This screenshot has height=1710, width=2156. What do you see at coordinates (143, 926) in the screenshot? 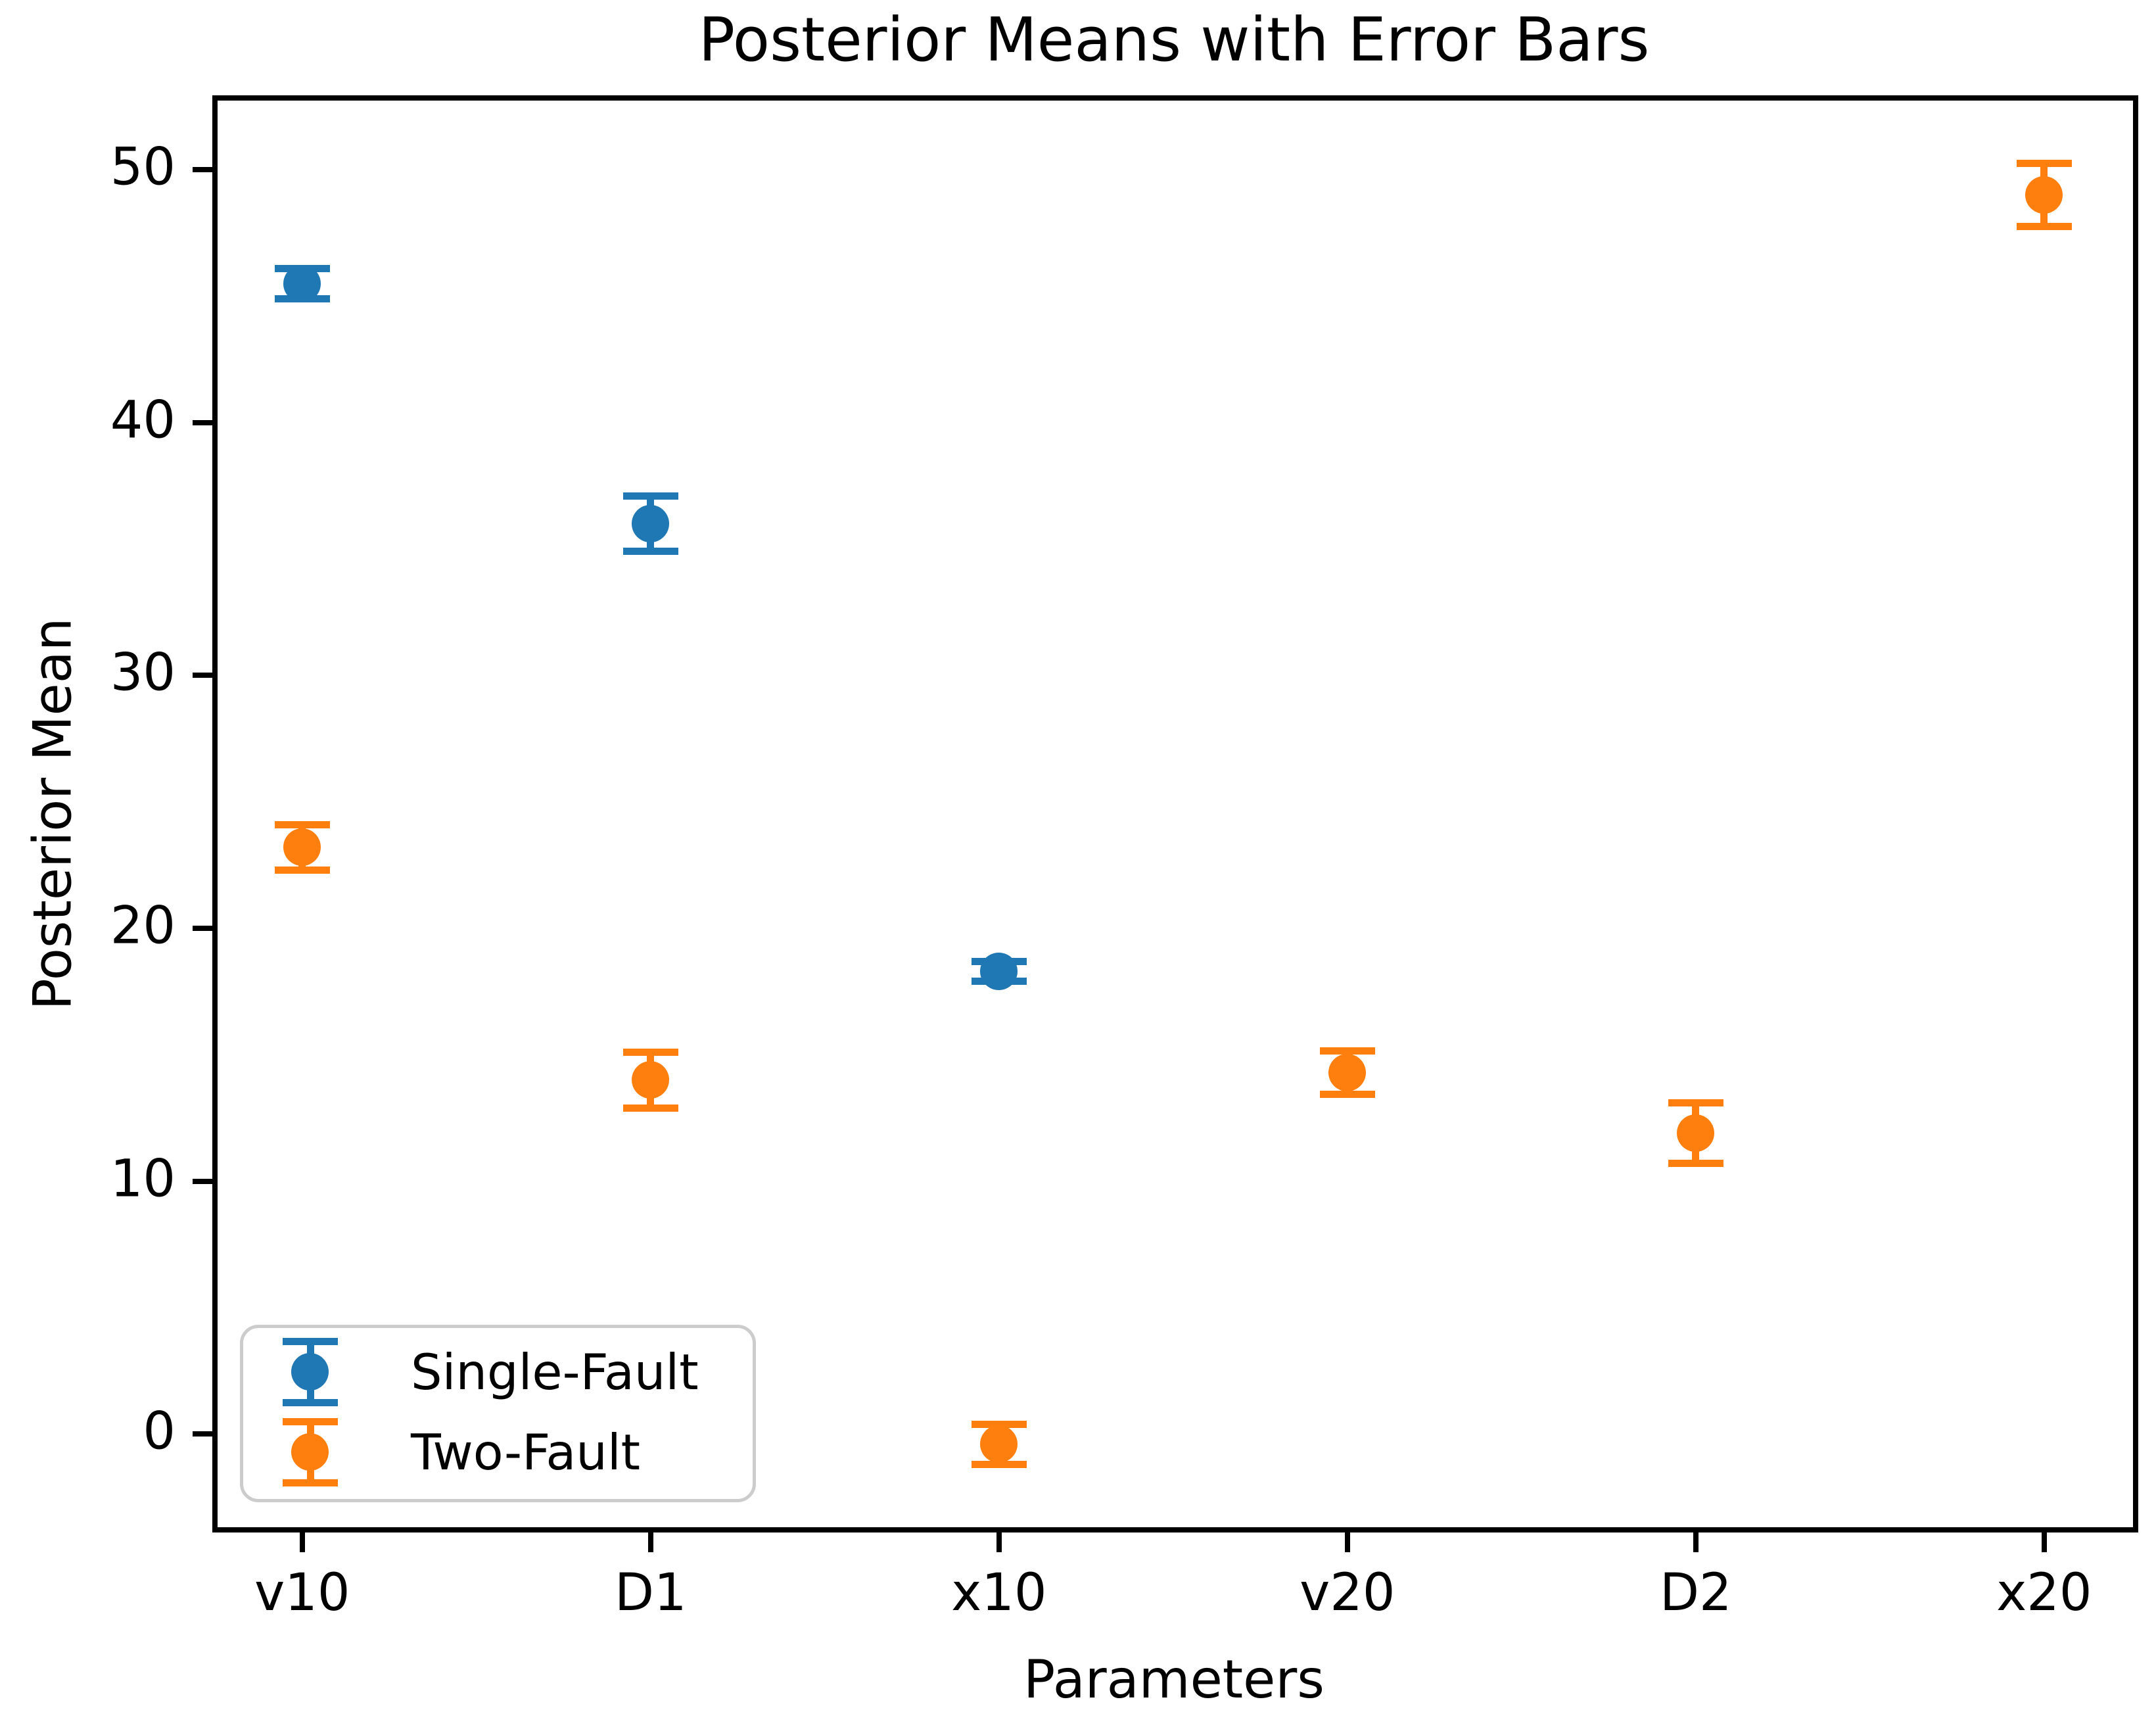
I see `y-tick-label: 20` at bounding box center [143, 926].